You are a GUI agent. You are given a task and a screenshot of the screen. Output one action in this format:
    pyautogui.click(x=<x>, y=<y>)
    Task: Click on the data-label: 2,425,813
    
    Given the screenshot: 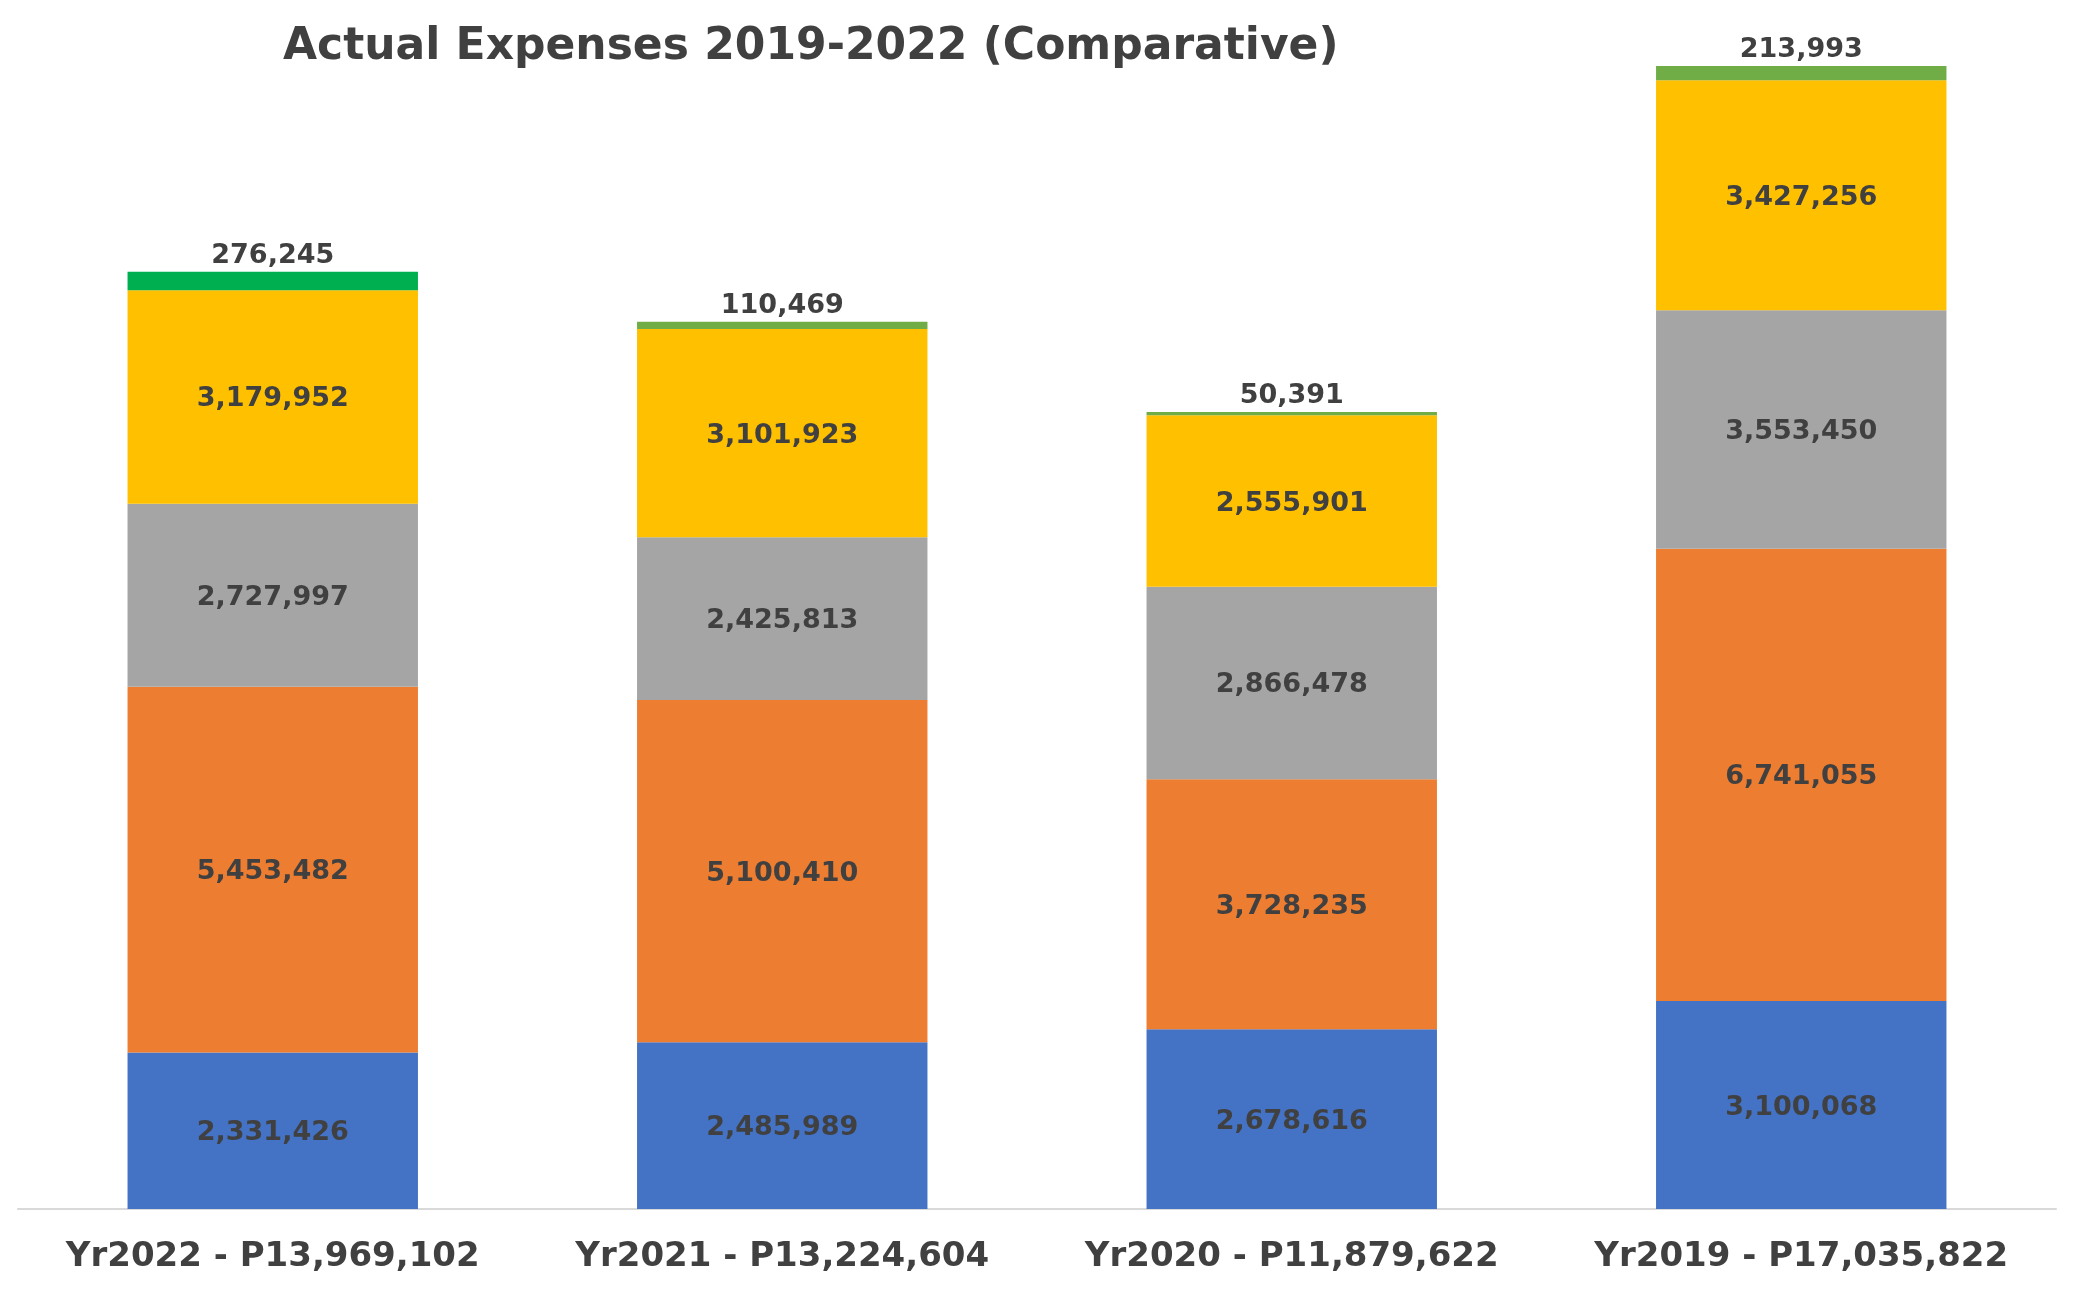 What is the action you would take?
    pyautogui.click(x=782, y=619)
    